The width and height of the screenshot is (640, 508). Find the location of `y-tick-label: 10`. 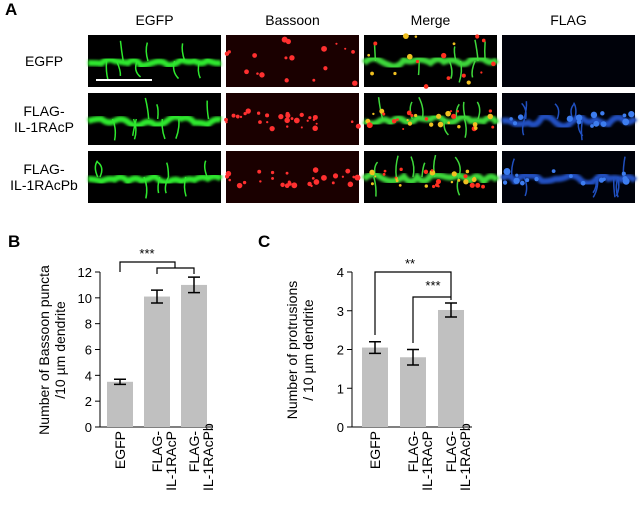

y-tick-label: 10 is located at coordinates (85, 298).